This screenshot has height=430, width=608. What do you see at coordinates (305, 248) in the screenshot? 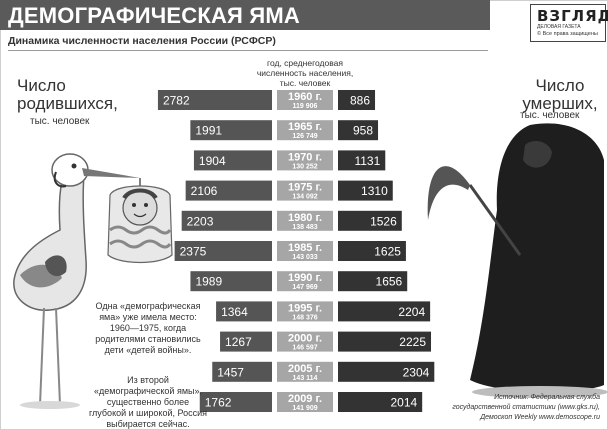
I see `year-label: 1985 г.` at bounding box center [305, 248].